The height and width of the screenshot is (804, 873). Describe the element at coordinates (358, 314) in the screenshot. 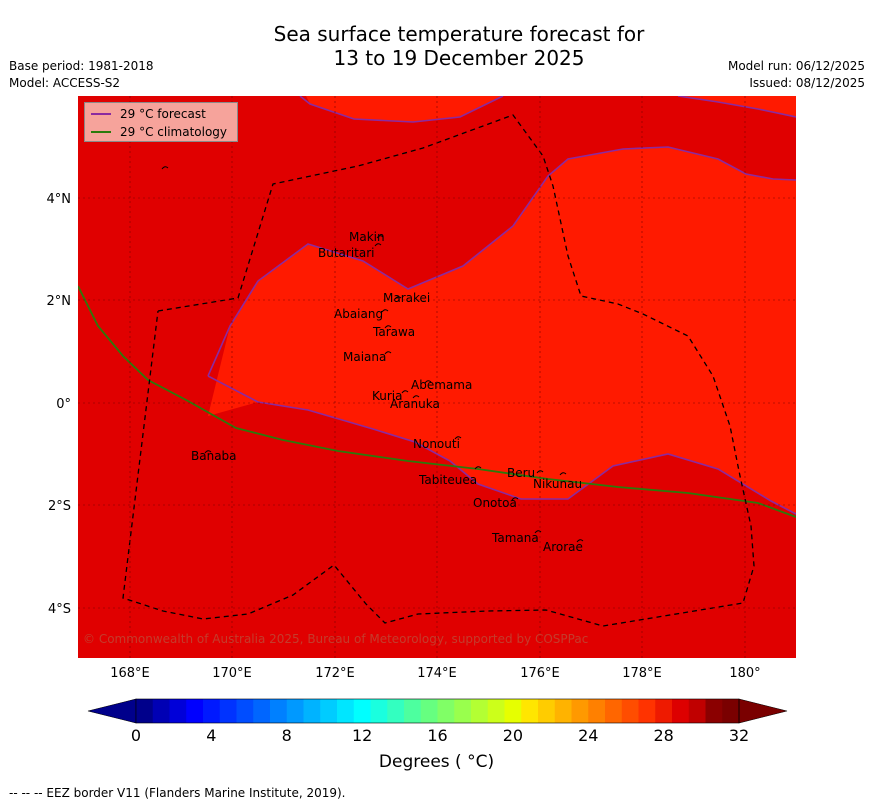

I see `place-label: Abaiang` at that location.